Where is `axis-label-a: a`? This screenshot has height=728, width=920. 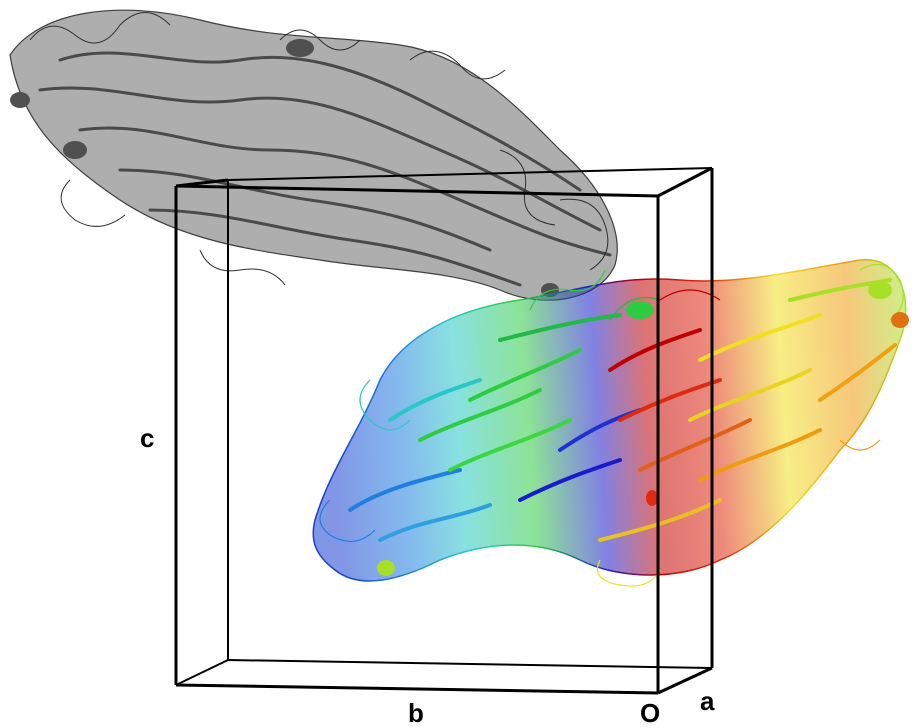
axis-label-a: a is located at coordinates (707, 701).